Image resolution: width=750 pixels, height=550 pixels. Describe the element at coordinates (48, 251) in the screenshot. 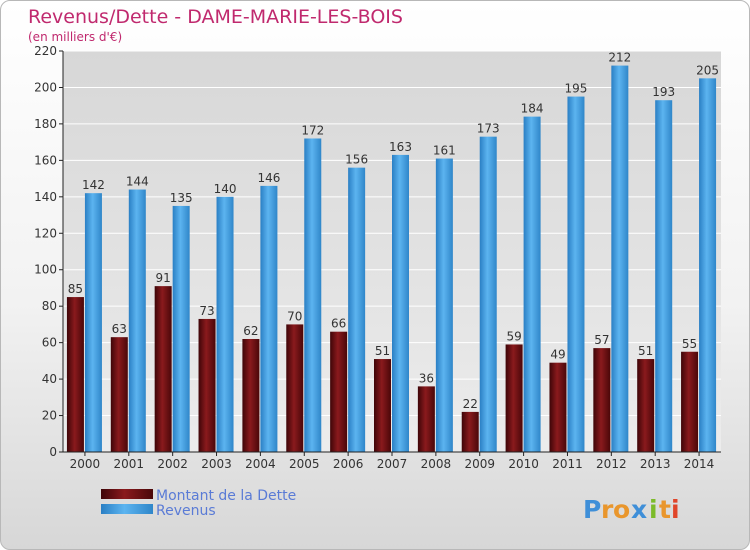

I see `y-axis-ticks: 0 20 40 60 80 100 120 140 160 180 200 220` at that location.